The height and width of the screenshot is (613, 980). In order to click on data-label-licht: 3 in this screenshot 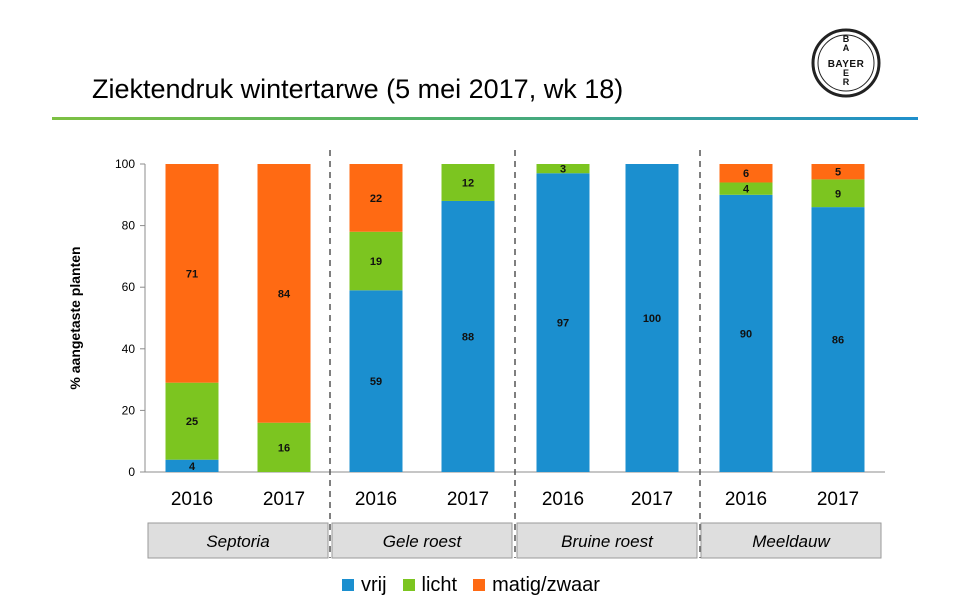, I will do `click(563, 170)`.